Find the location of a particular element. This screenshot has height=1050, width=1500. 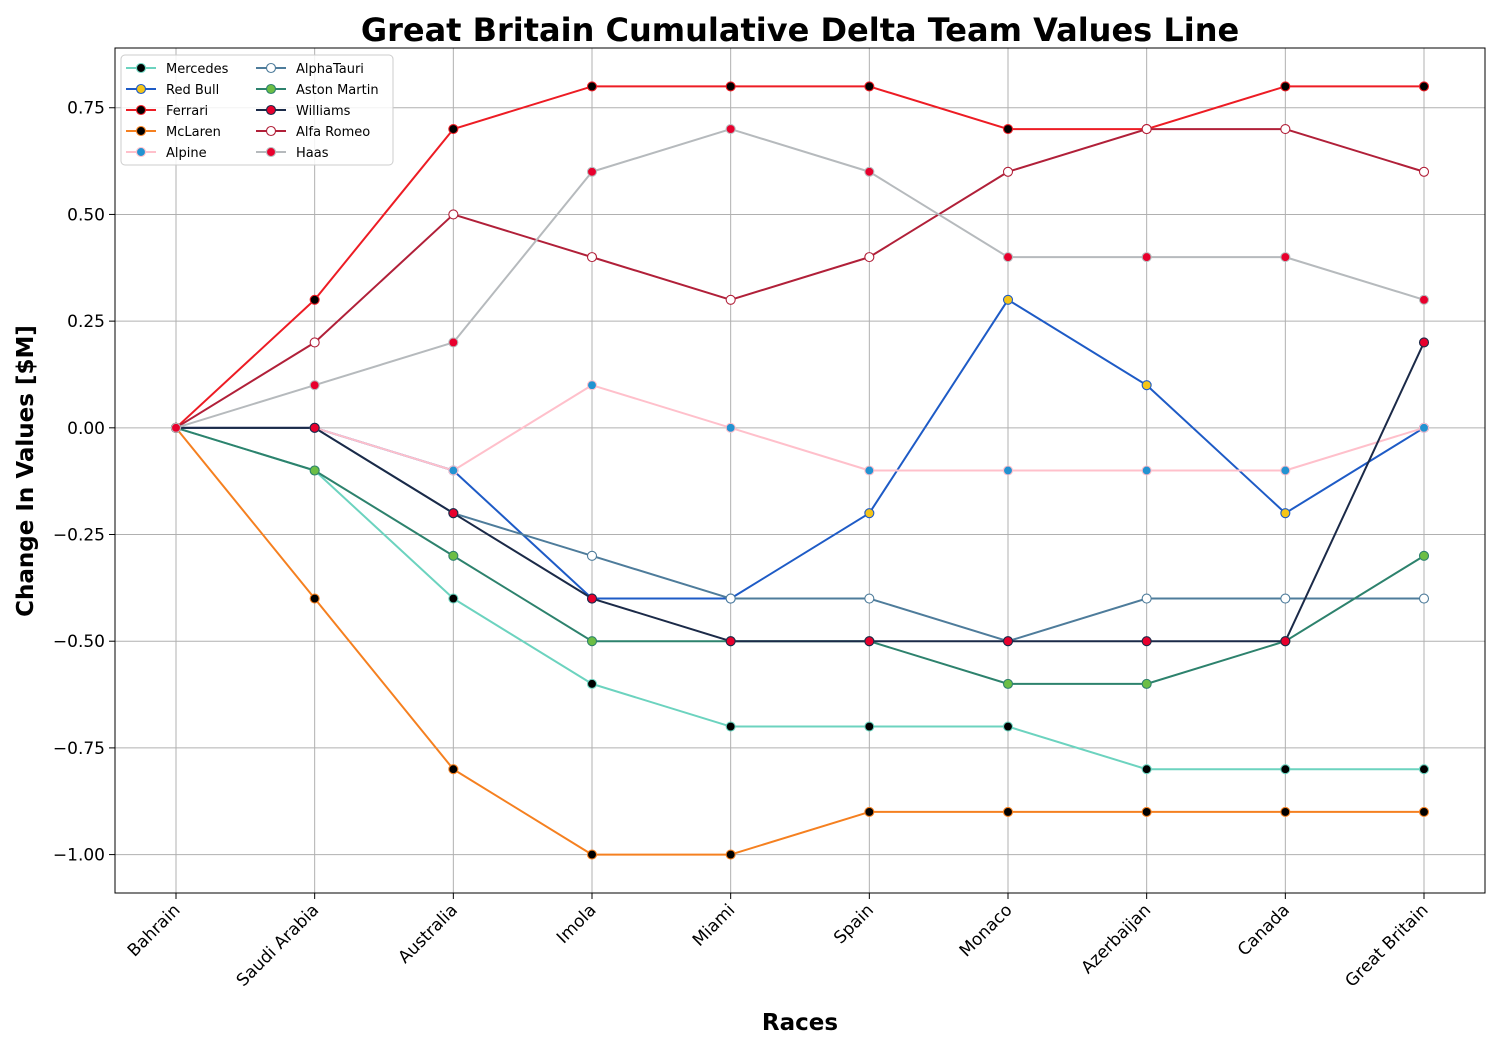

y-tick-label: 0.25 is located at coordinates (86, 322).